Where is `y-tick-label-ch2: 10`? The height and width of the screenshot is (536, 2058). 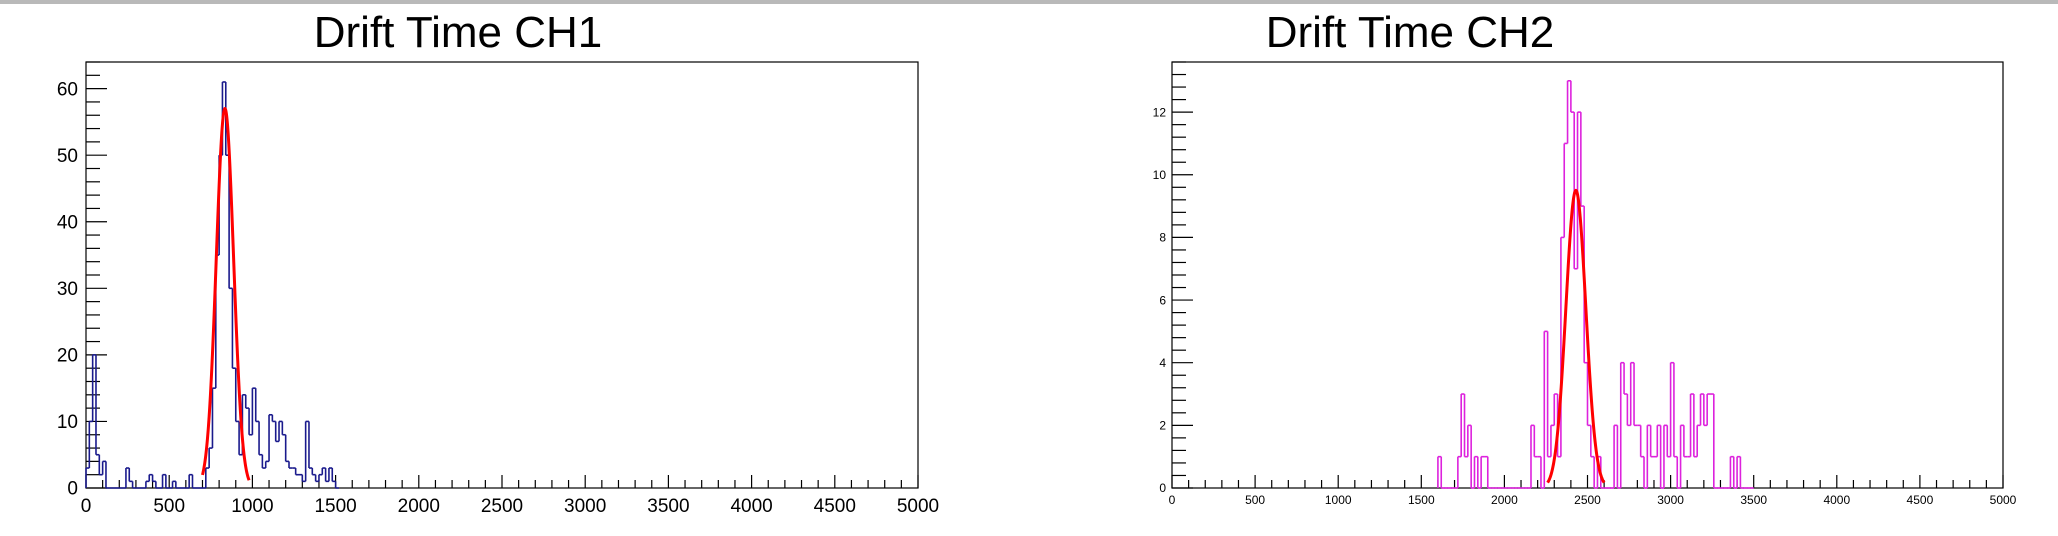
y-tick-label-ch2: 10 is located at coordinates (1160, 175).